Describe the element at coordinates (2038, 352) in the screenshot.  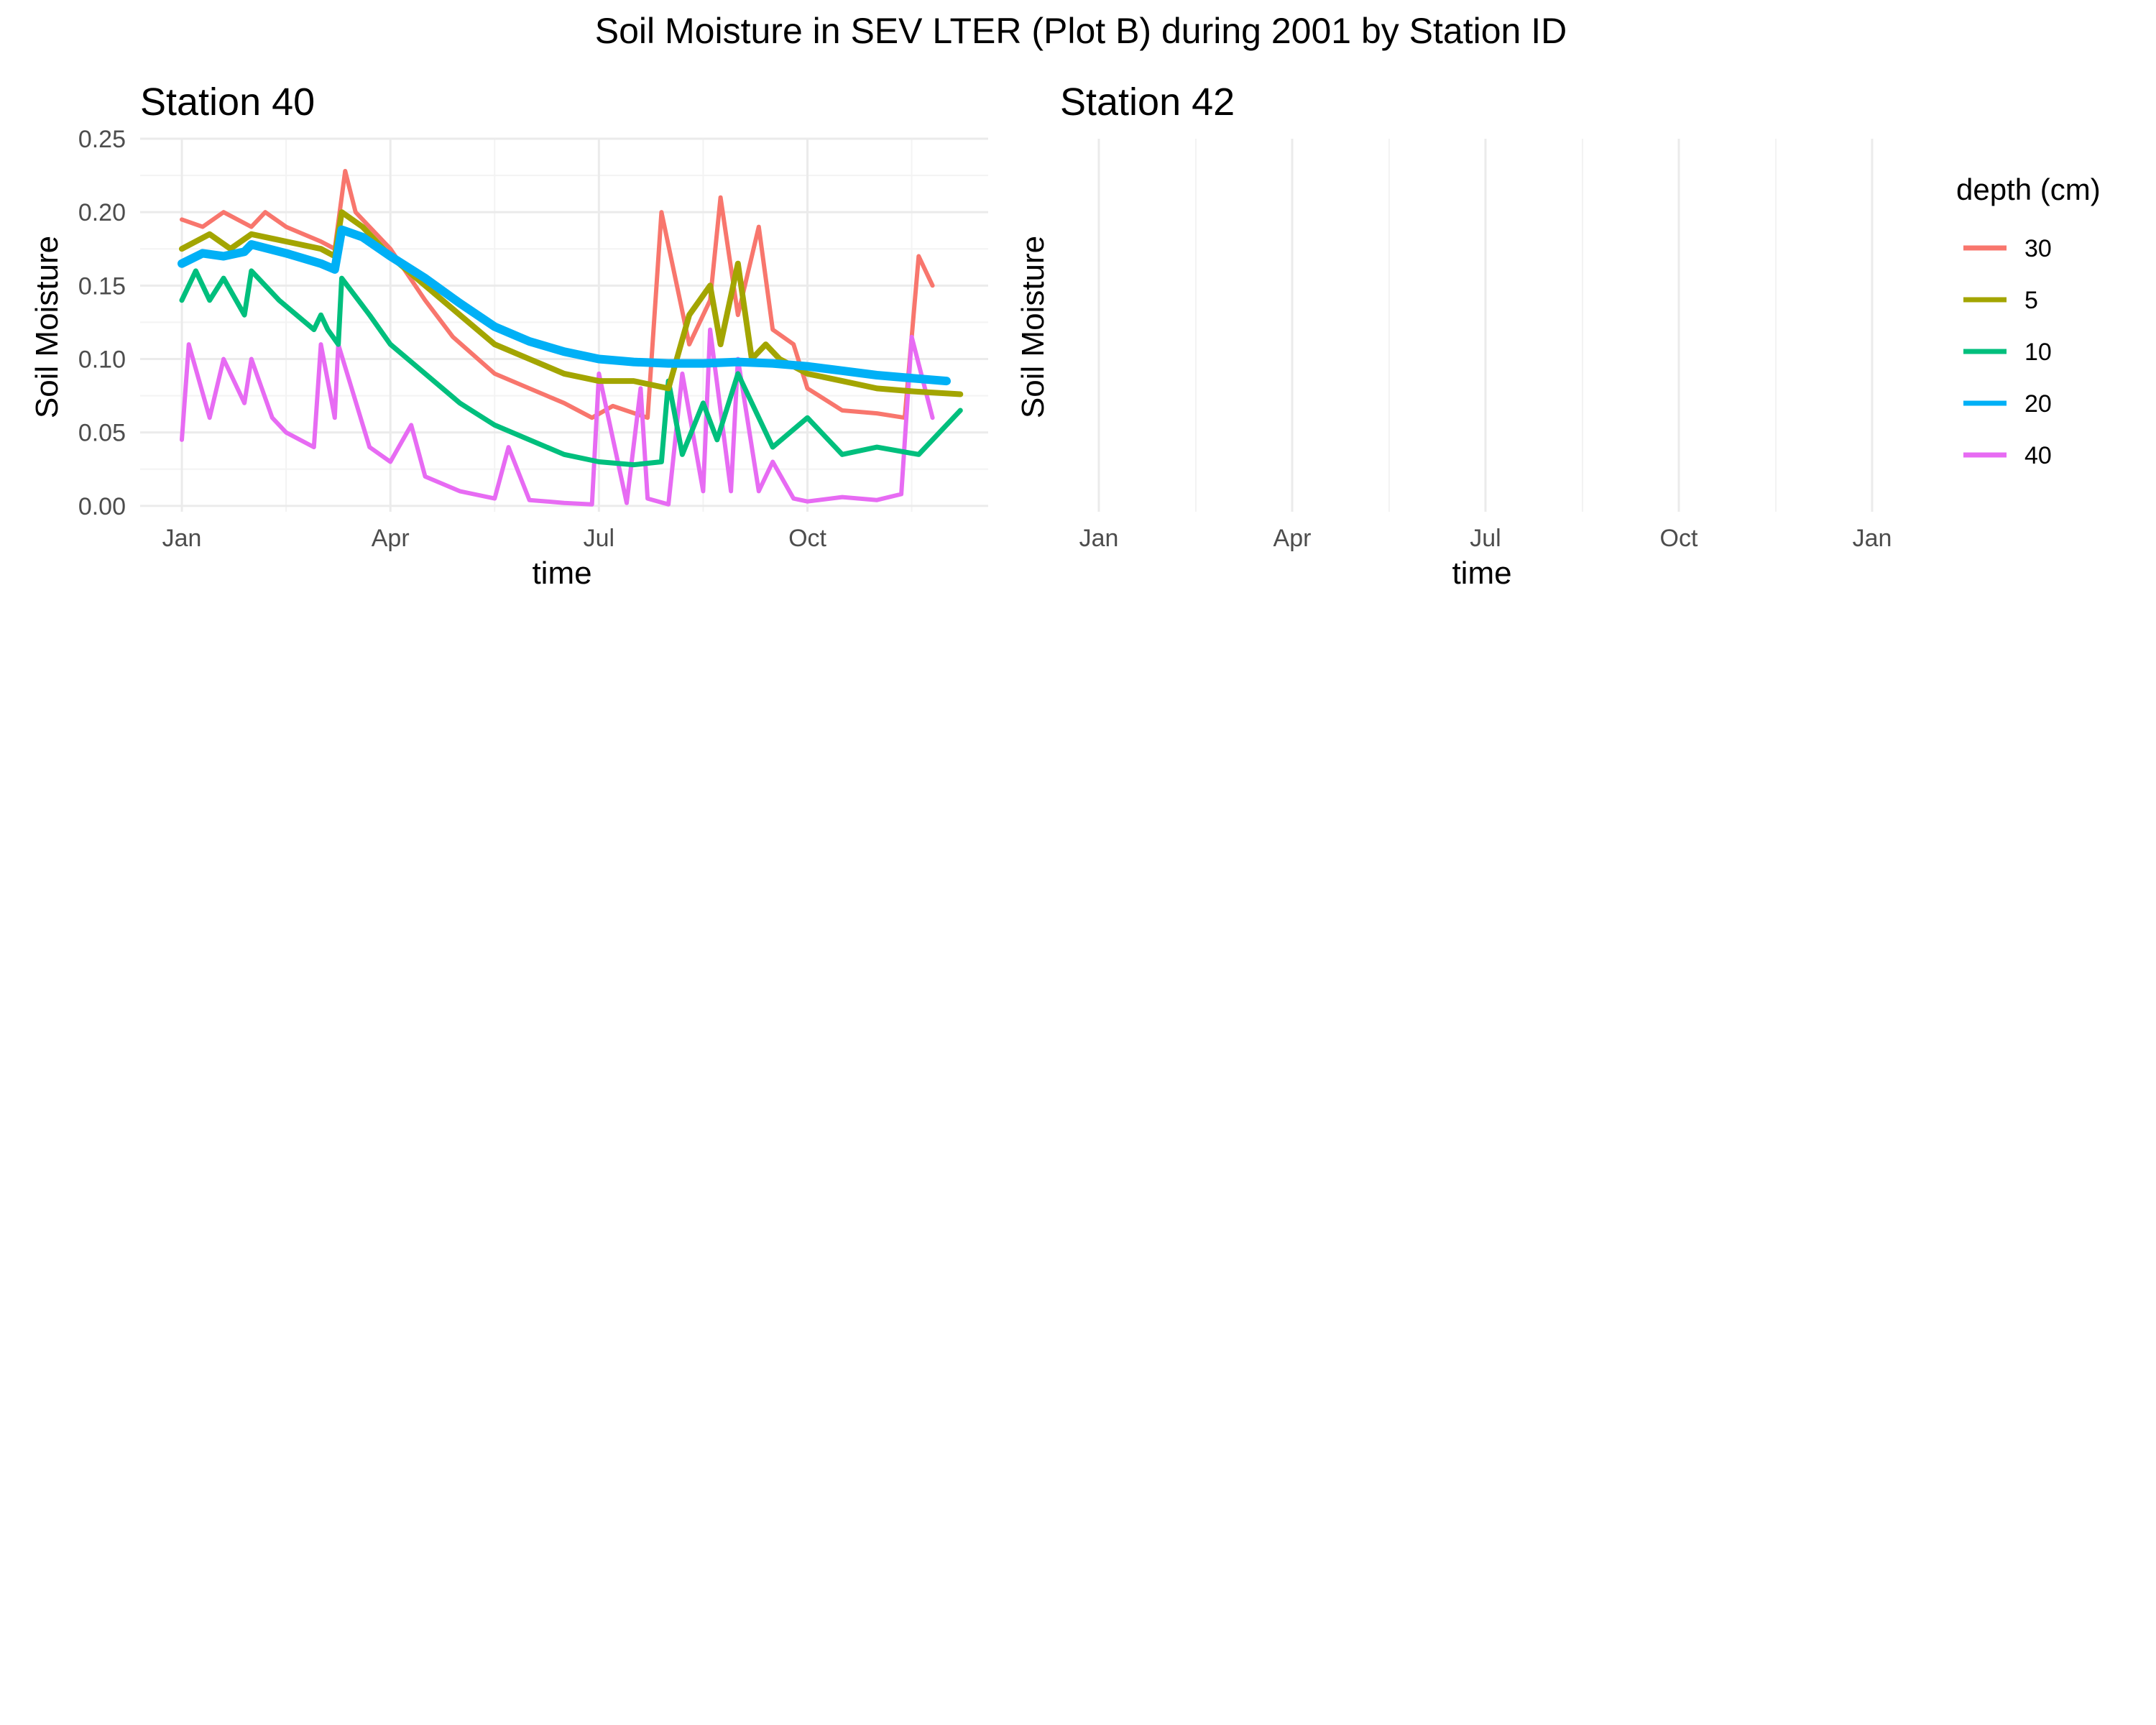
I see `legend-label-depth-10: 10` at that location.